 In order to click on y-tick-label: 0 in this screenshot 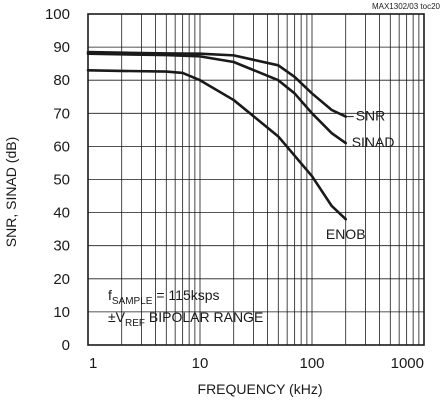, I will do `click(66, 345)`.